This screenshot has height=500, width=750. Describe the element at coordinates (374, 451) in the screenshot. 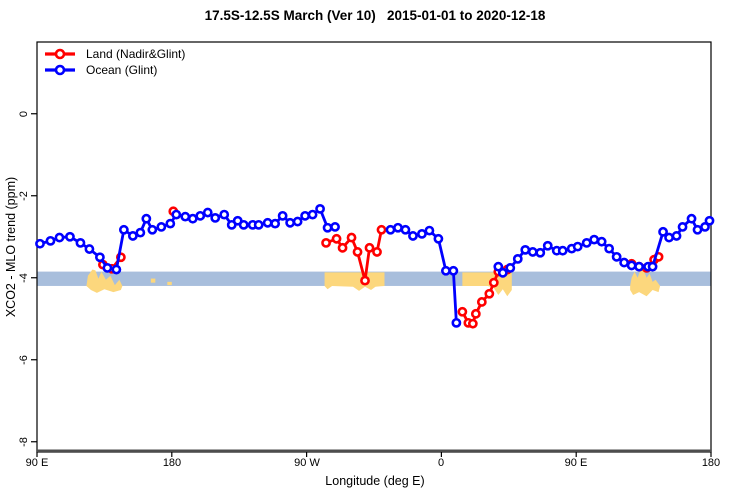

I see `x-axis-baseline` at that location.